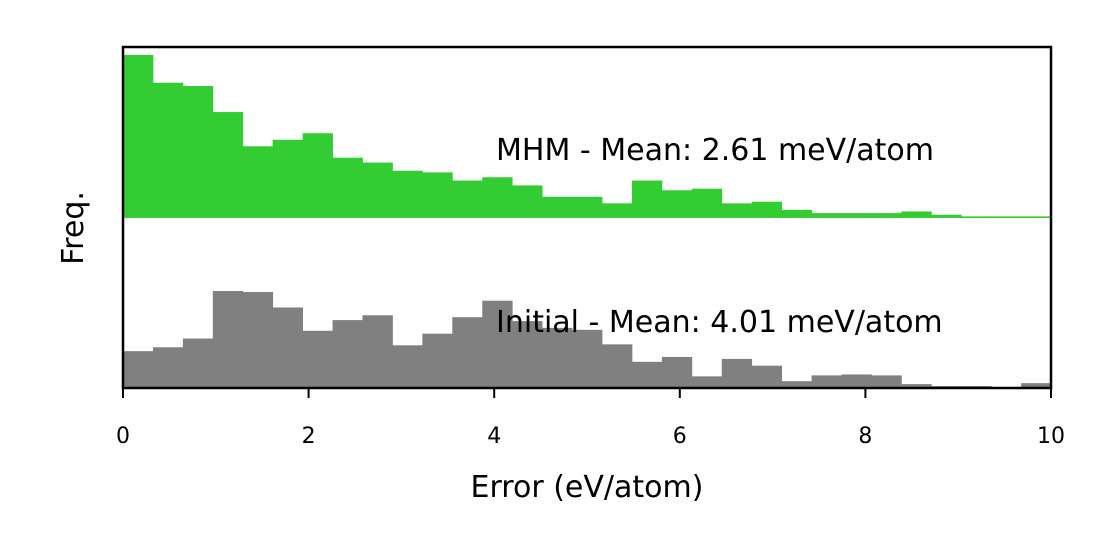 This screenshot has height=560, width=1120. Describe the element at coordinates (309, 436) in the screenshot. I see `x-tick-label: 2` at that location.